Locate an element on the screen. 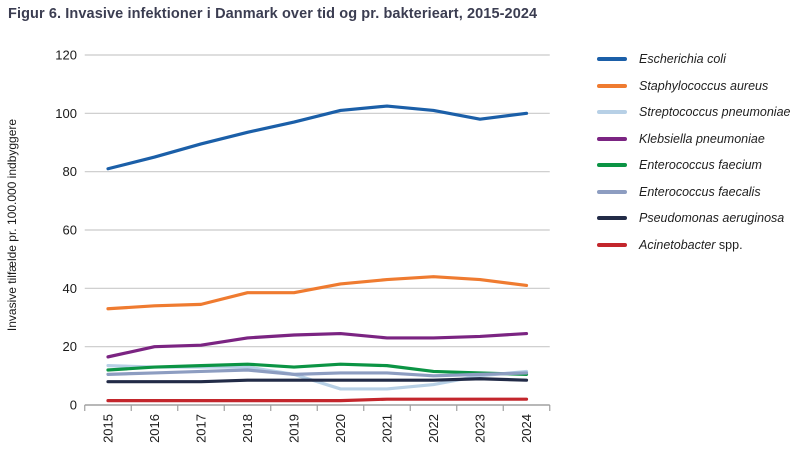 The width and height of the screenshot is (800, 449). legend-item: Acinetobacter spp. is located at coordinates (698, 245).